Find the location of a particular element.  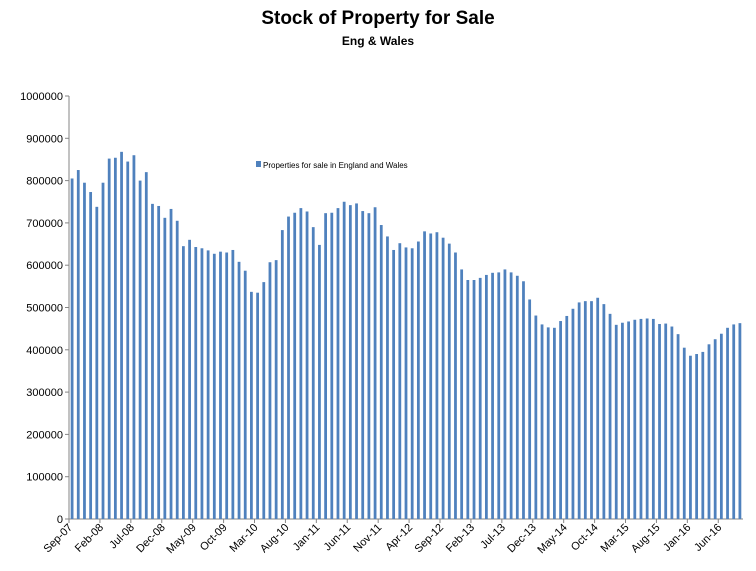

chart-title: Stock of Property for Sale is located at coordinates (378, 18).